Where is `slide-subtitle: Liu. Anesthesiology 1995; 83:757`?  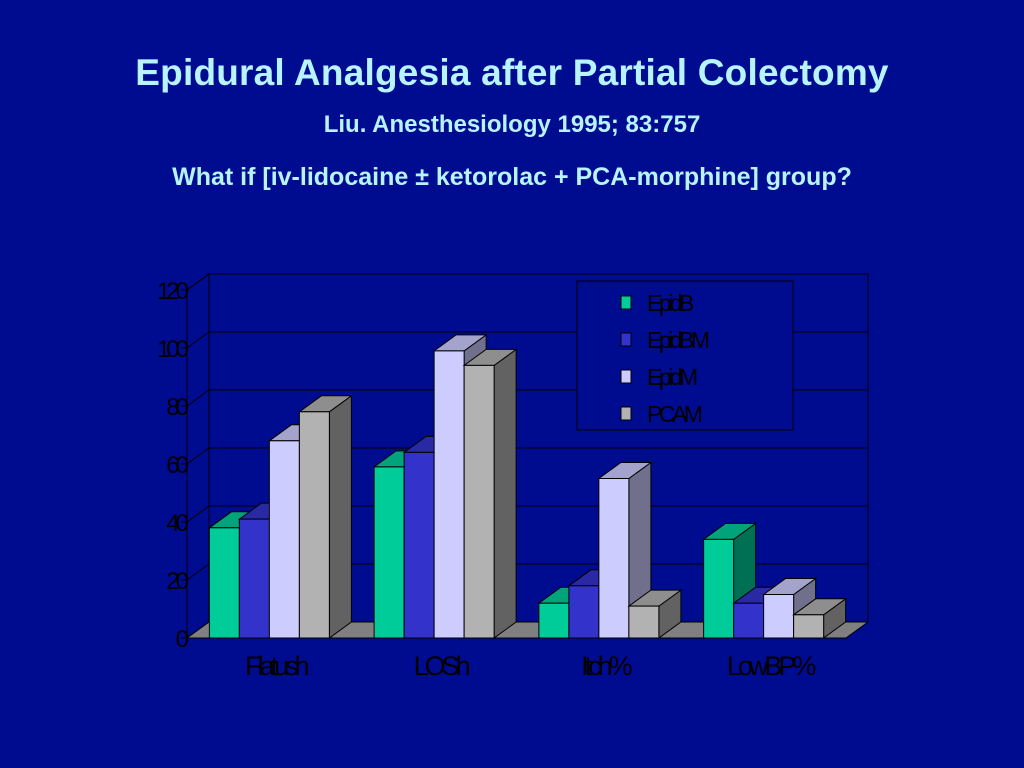 slide-subtitle: Liu. Anesthesiology 1995; 83:757 is located at coordinates (512, 124).